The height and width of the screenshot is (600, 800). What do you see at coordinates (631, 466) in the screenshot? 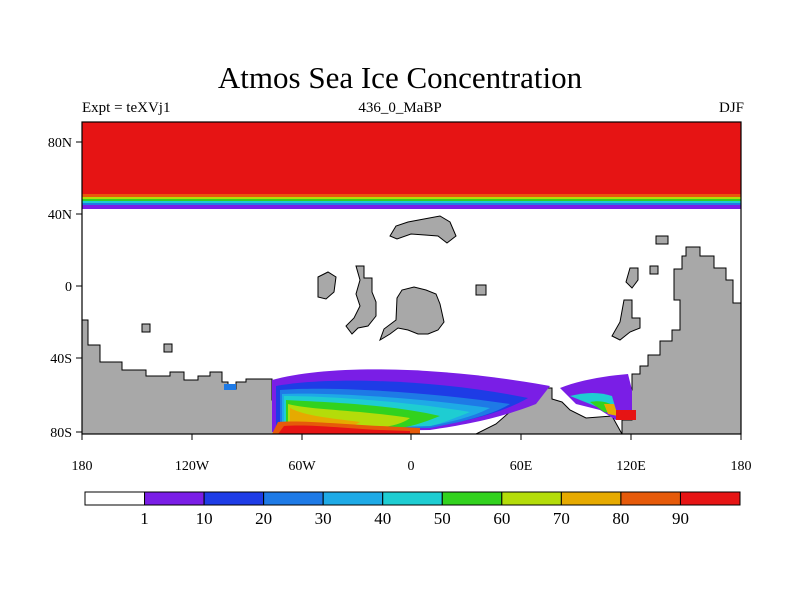
I see `x-tick-120e: 120E` at bounding box center [631, 466].